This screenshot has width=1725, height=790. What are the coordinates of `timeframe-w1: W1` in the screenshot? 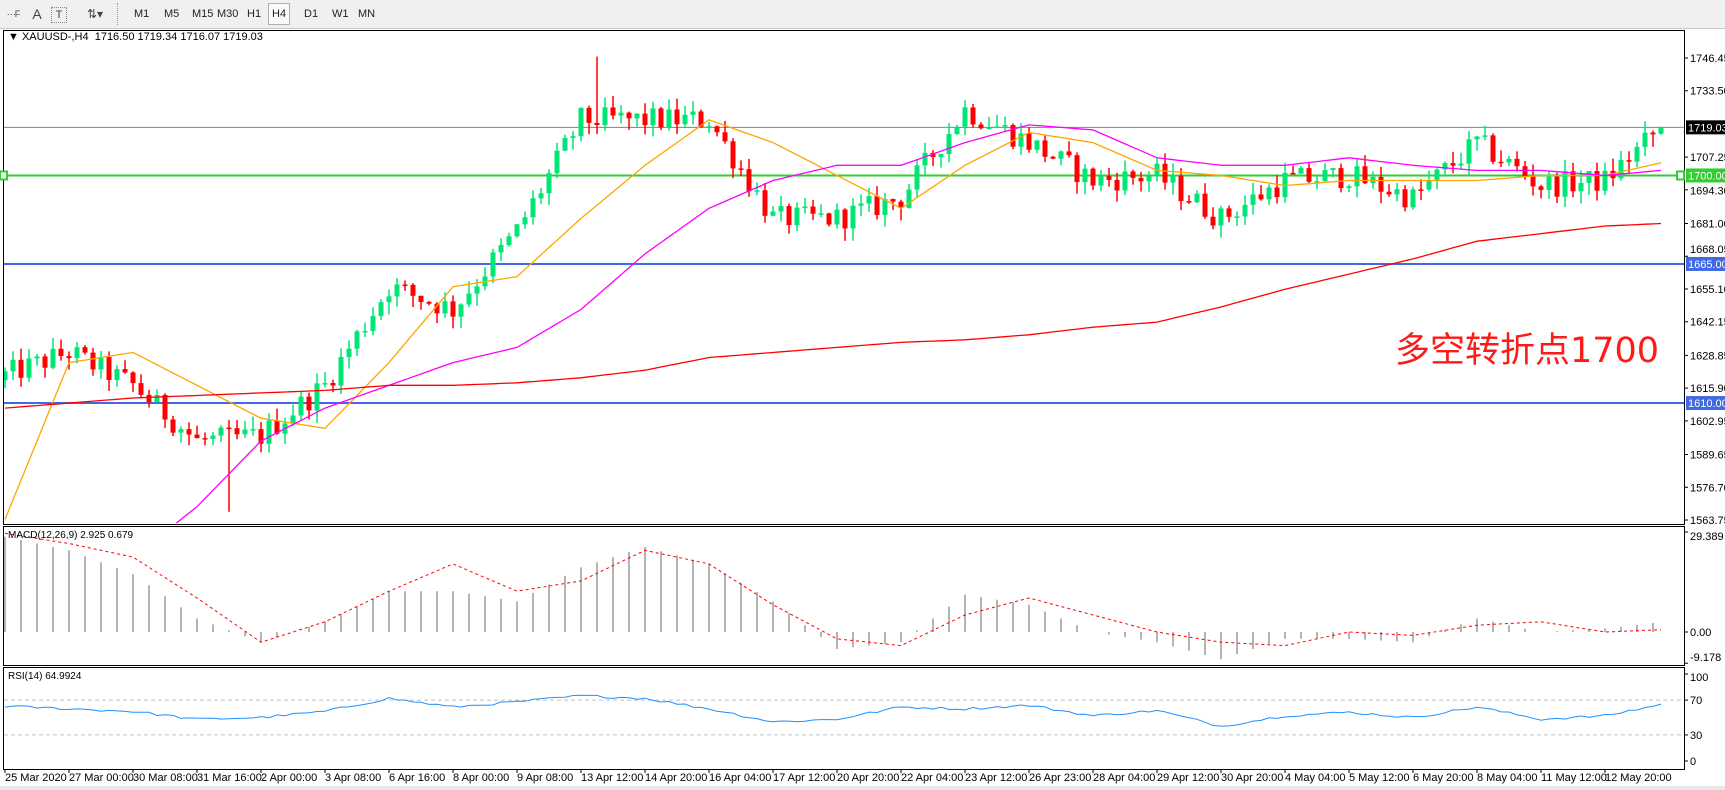 It's located at (340, 14).